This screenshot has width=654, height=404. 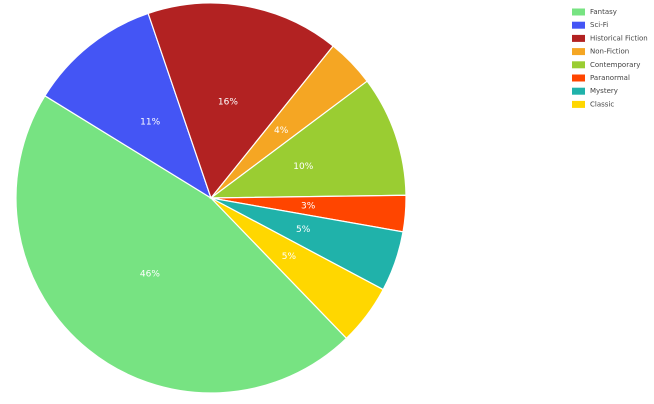 I want to click on legend-label: Non-Fiction, so click(x=609, y=52).